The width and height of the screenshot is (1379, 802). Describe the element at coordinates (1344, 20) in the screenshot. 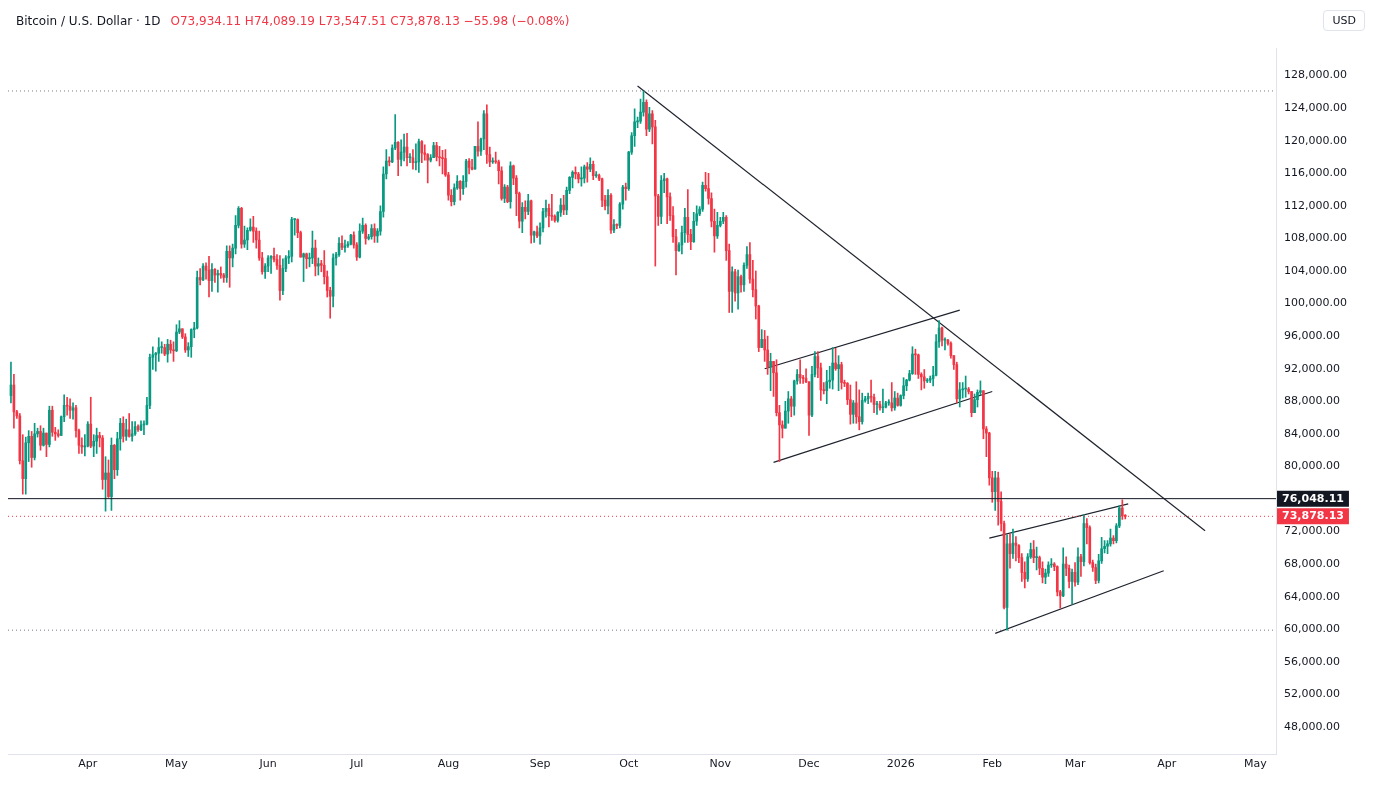

I see `y-axis-title: USD` at that location.